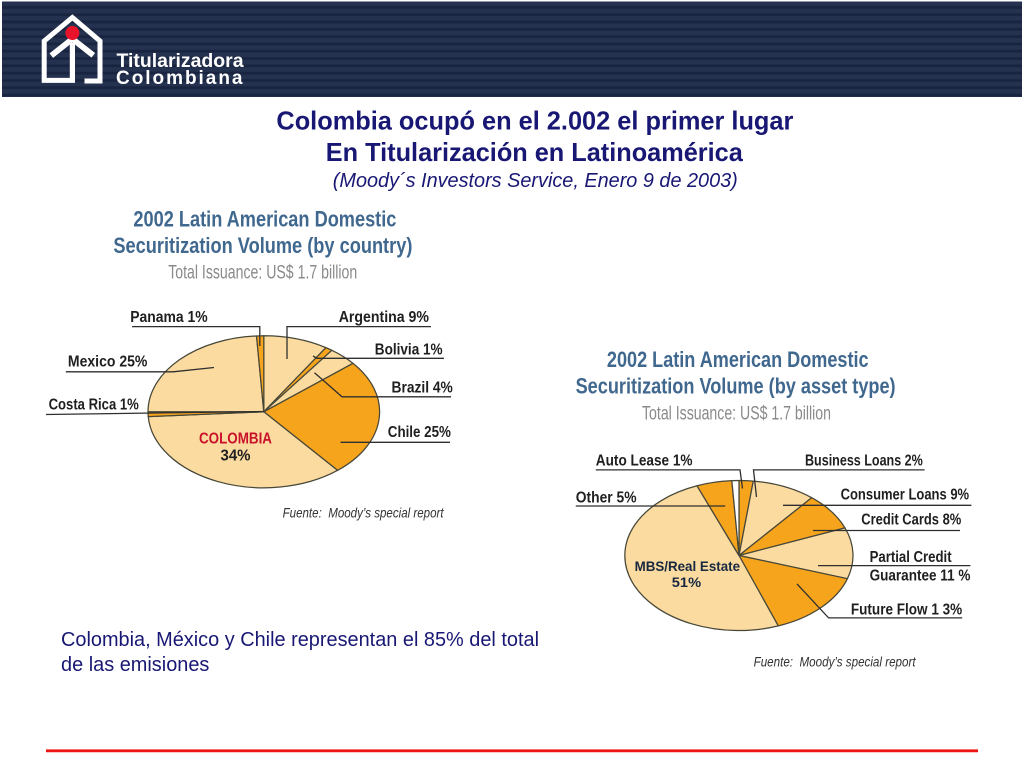 The width and height of the screenshot is (1024, 768). Describe the element at coordinates (384, 317) in the screenshot. I see `svg-text: Argentina 9%` at that location.